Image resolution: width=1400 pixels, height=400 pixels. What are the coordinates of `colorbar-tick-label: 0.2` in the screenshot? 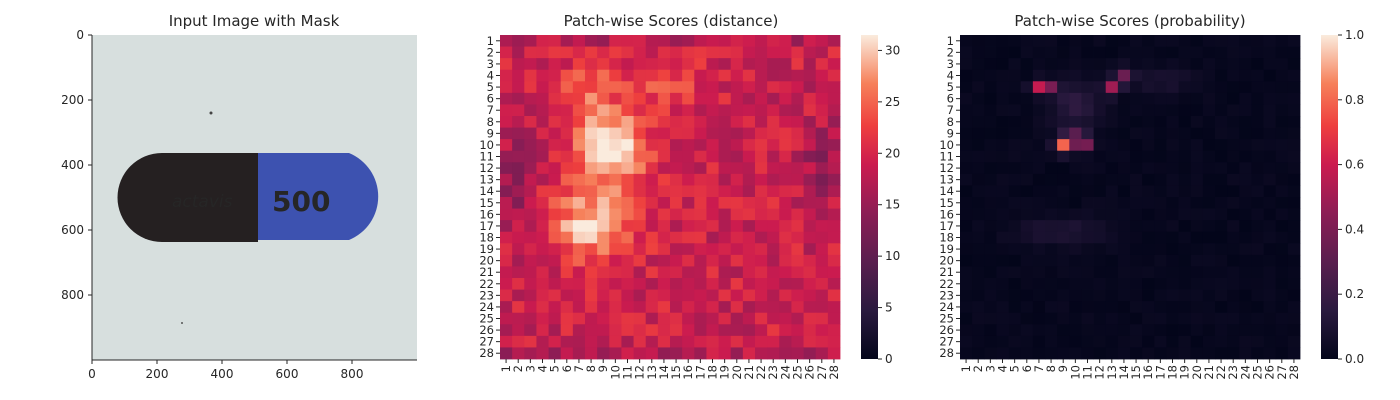 It's located at (1354, 294).